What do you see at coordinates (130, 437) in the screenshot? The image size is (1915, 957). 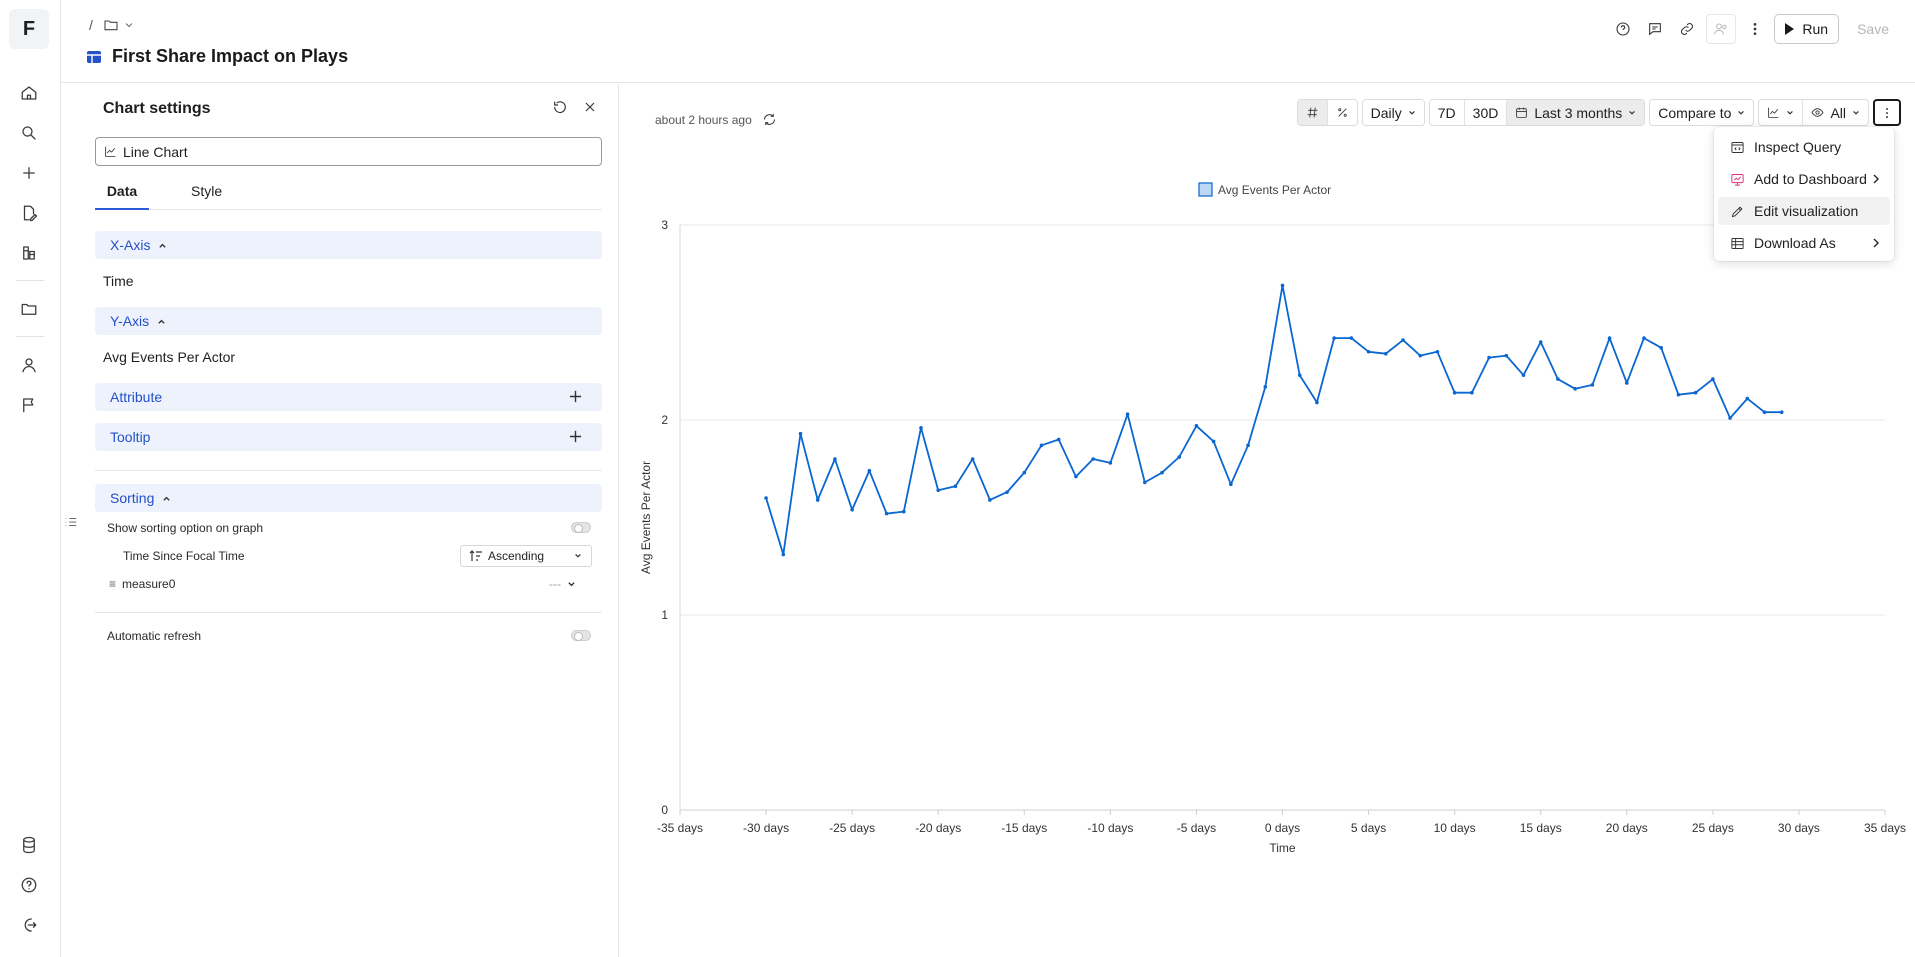 I see `tooltip-label: Tooltip` at bounding box center [130, 437].